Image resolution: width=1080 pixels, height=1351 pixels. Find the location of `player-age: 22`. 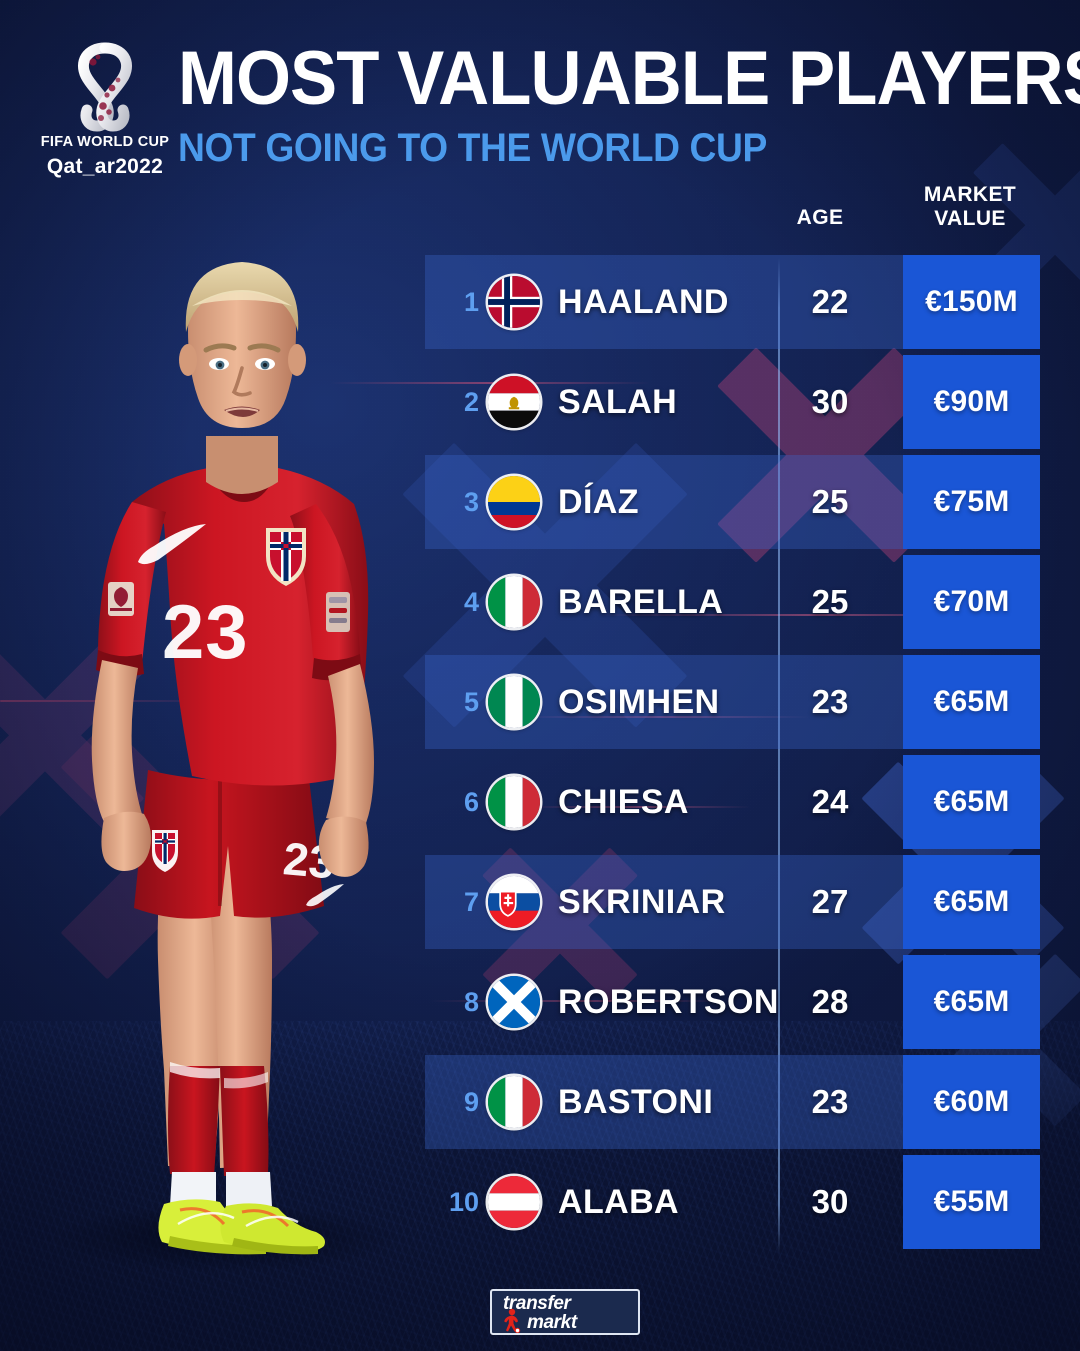

player-age: 22 is located at coordinates (830, 301).